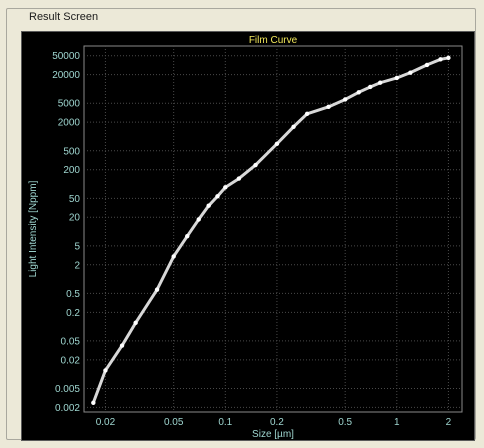  What do you see at coordinates (273, 40) in the screenshot?
I see `chart-title: Film Curve` at bounding box center [273, 40].